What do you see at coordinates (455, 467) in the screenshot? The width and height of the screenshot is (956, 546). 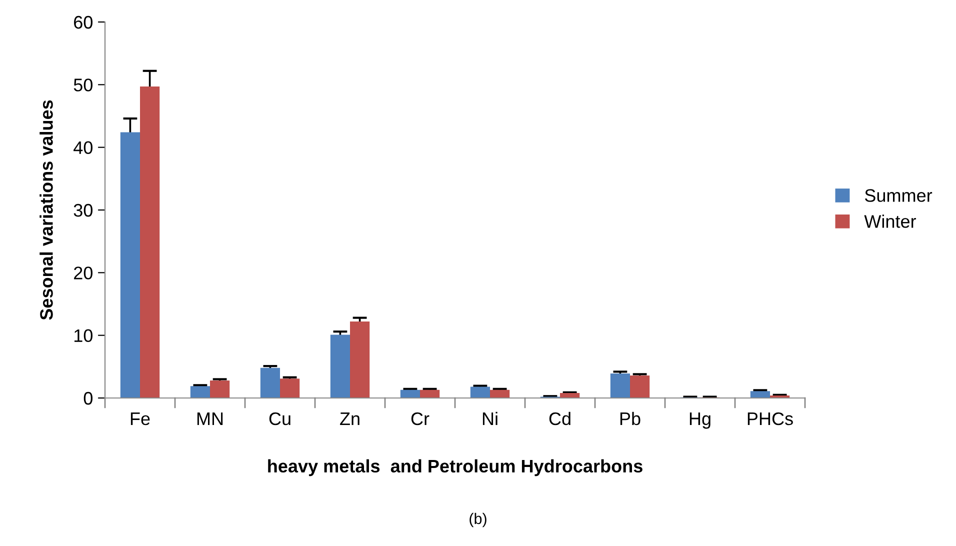 I see `x-axis-title: heavy metals and Petroleum Hydrocarbons` at bounding box center [455, 467].